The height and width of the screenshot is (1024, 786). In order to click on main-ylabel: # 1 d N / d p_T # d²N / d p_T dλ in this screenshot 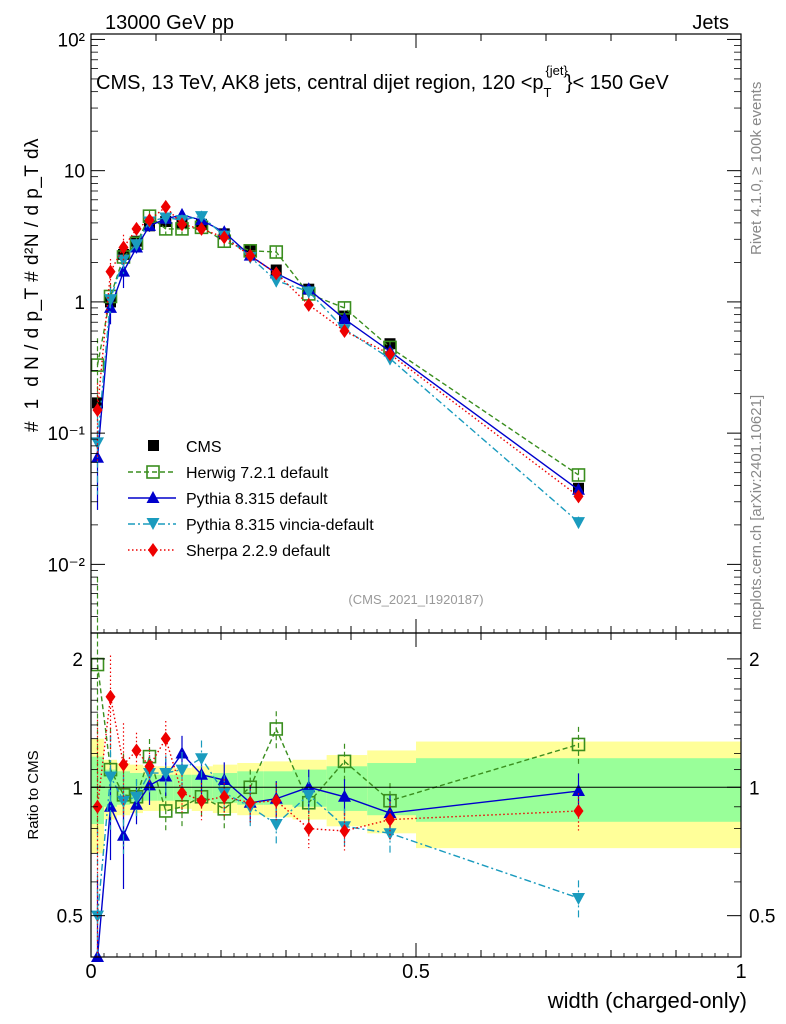, I will do `click(32, 285)`.